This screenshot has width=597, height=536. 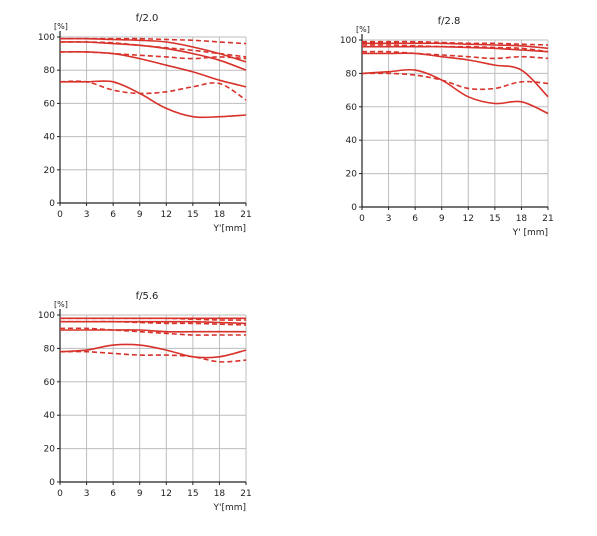 I want to click on chart-title: f/5.6, so click(x=147, y=296).